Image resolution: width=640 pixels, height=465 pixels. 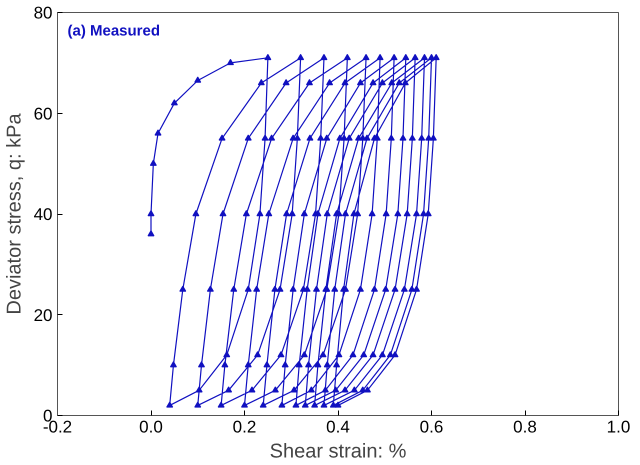 What do you see at coordinates (338, 451) in the screenshot?
I see `x-axis-title: Shear strain: %` at bounding box center [338, 451].